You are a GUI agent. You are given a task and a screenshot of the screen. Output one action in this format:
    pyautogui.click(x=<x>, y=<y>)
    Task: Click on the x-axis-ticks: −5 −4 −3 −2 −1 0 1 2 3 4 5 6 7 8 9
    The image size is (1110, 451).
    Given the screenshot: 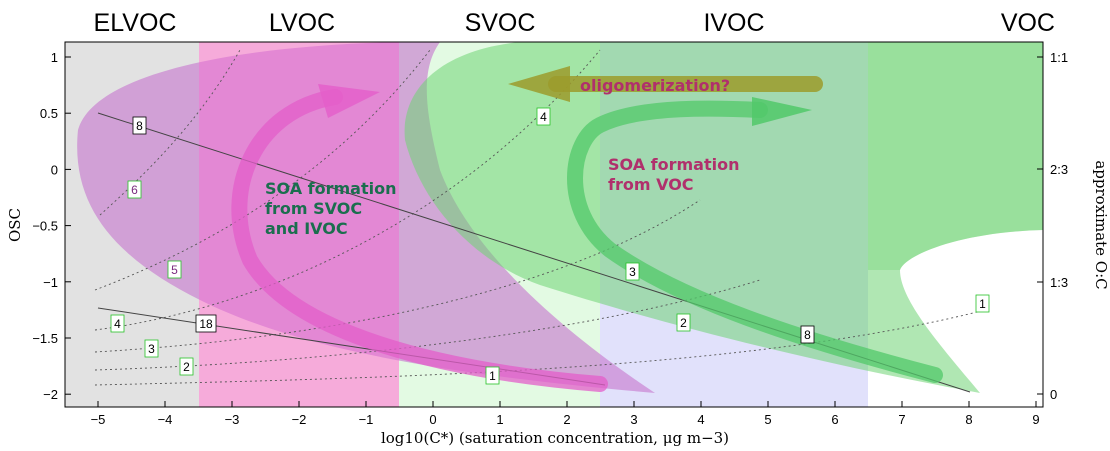 What is the action you would take?
    pyautogui.click(x=565, y=414)
    